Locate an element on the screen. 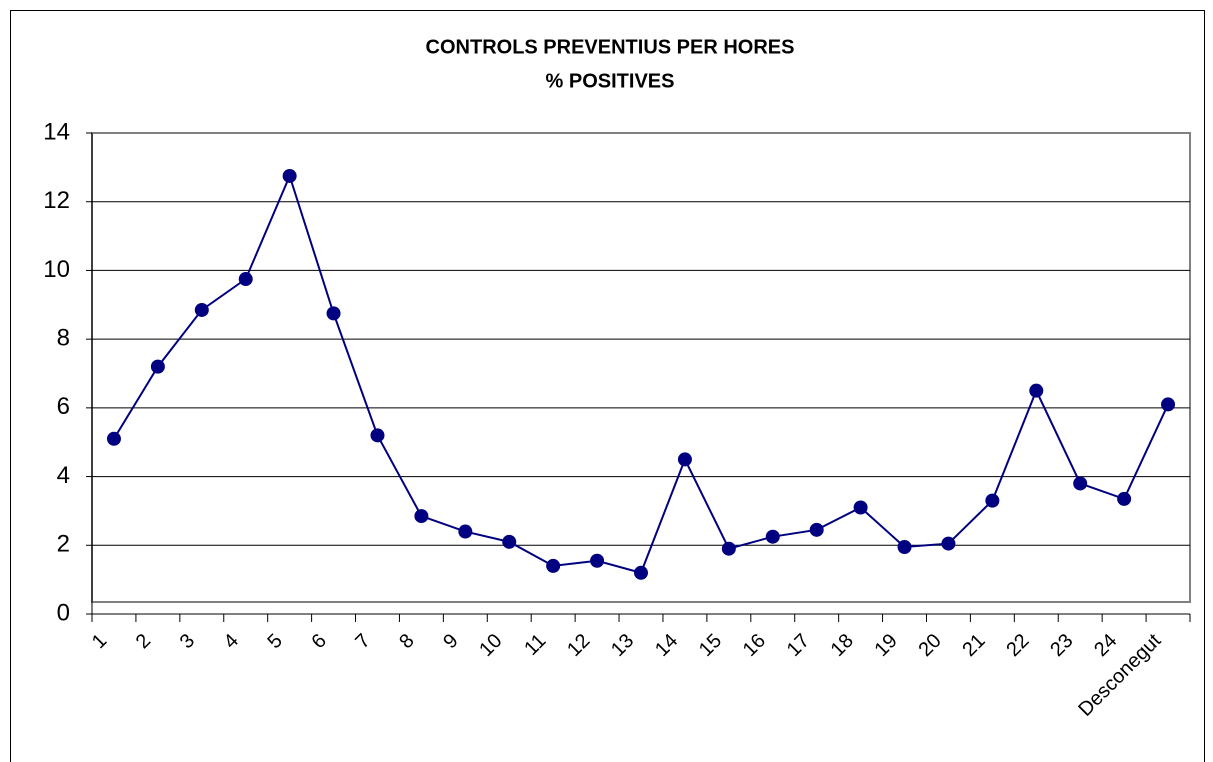 Image resolution: width=1213 pixels, height=762 pixels. y-tick-label: 6 is located at coordinates (63, 406).